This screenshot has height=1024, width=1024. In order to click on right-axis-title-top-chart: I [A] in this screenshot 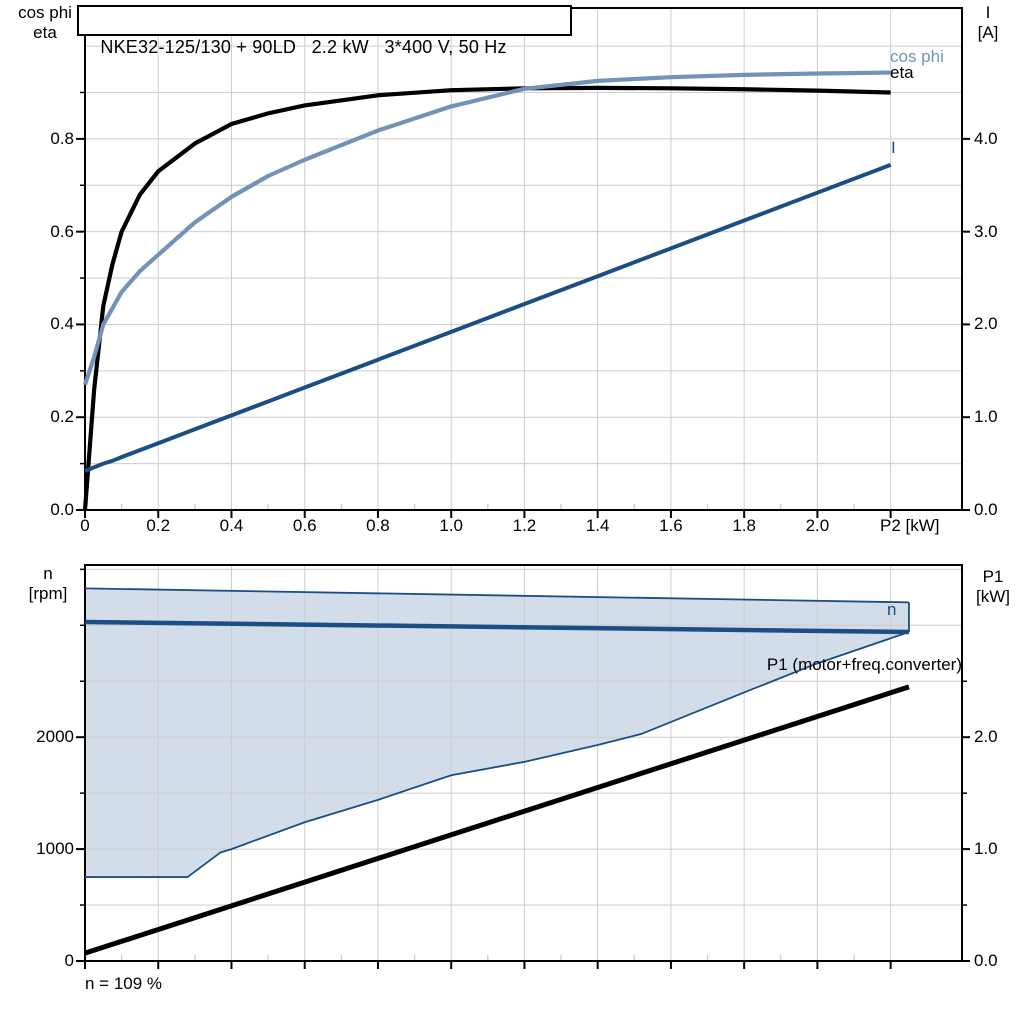, I will do `click(988, 23)`.